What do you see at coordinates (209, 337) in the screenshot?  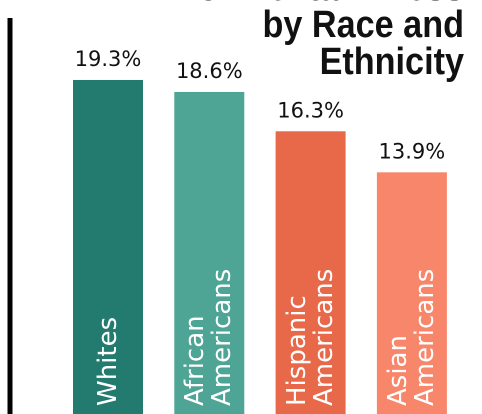 I see `category-label: African Americans` at bounding box center [209, 337].